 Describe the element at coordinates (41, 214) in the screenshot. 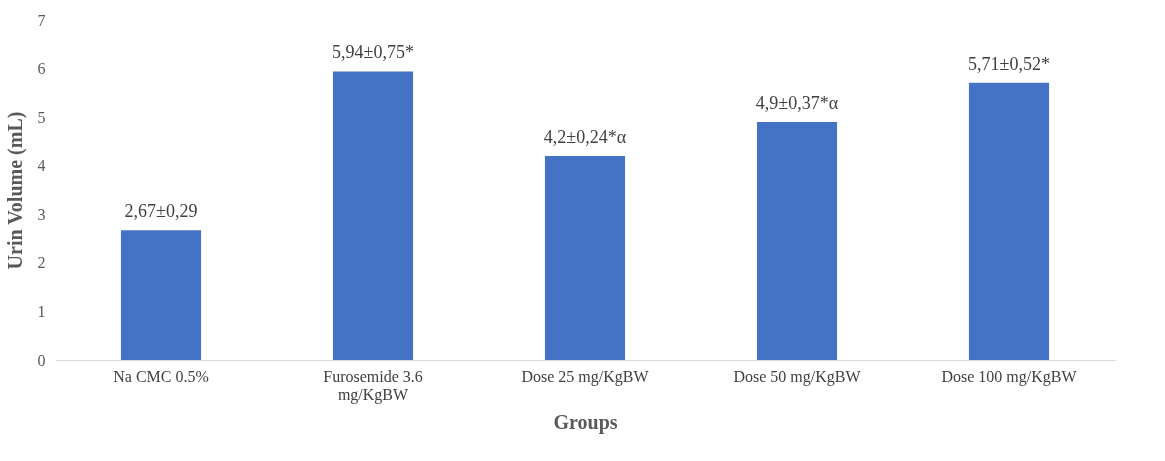

I see `y-tick-label: 3` at that location.